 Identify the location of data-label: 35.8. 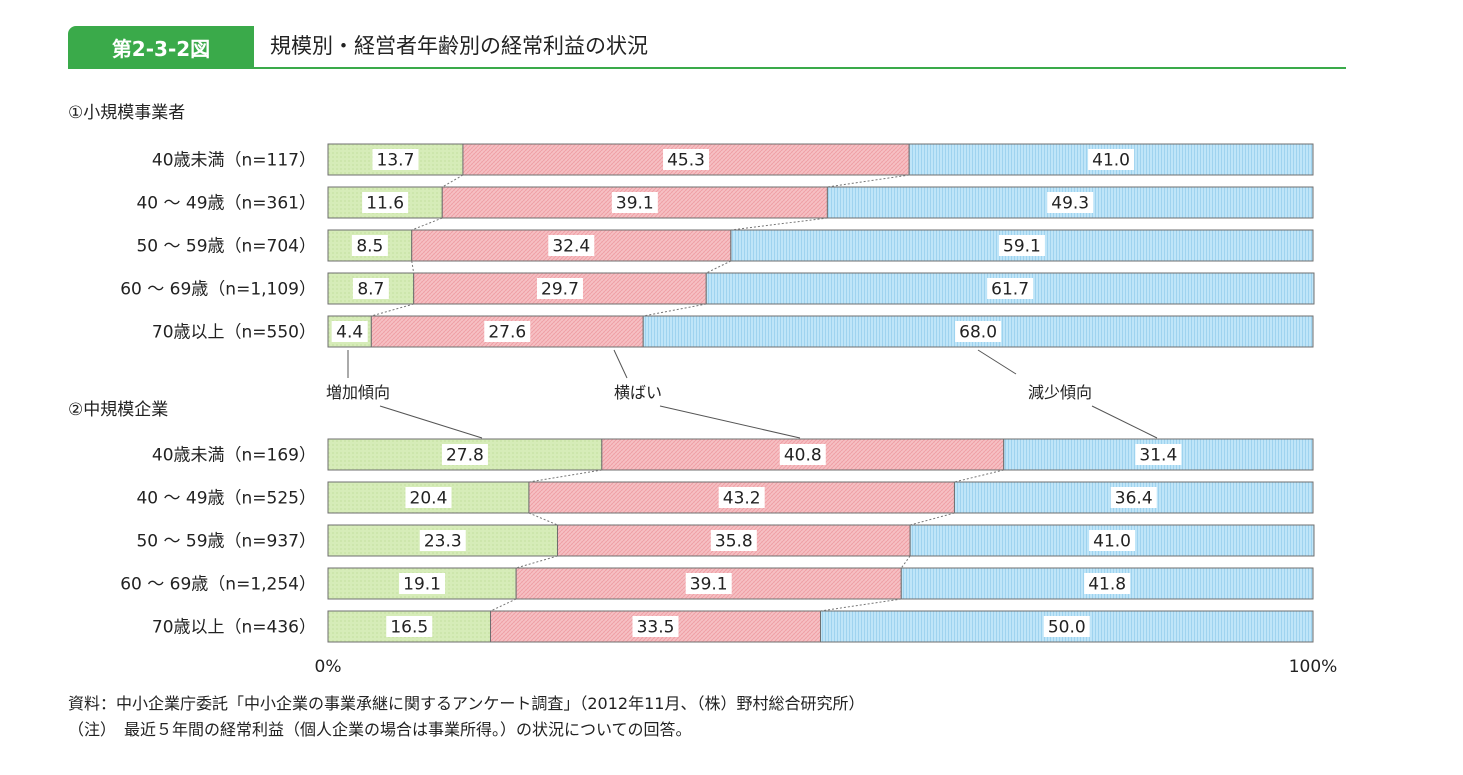
(734, 542).